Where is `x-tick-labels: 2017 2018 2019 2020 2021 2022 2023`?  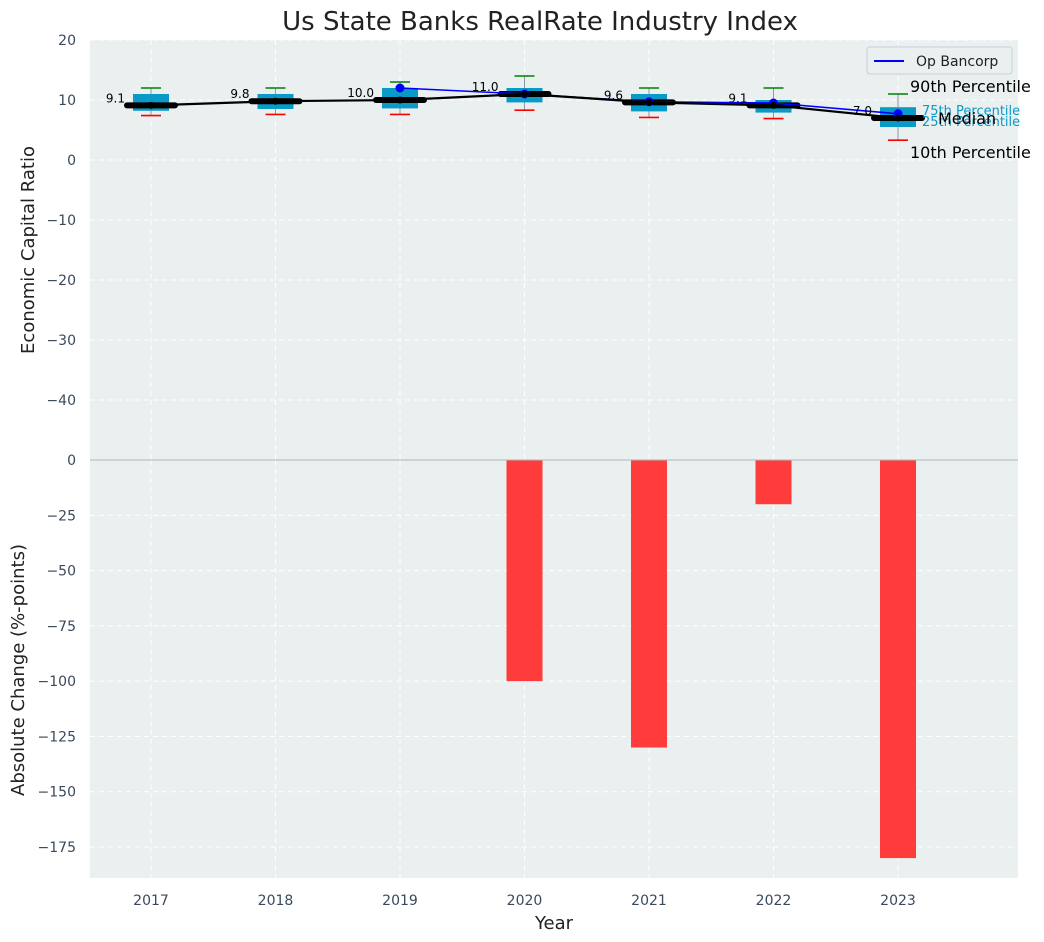 x-tick-labels: 2017 2018 2019 2020 2021 2022 2023 is located at coordinates (524, 901).